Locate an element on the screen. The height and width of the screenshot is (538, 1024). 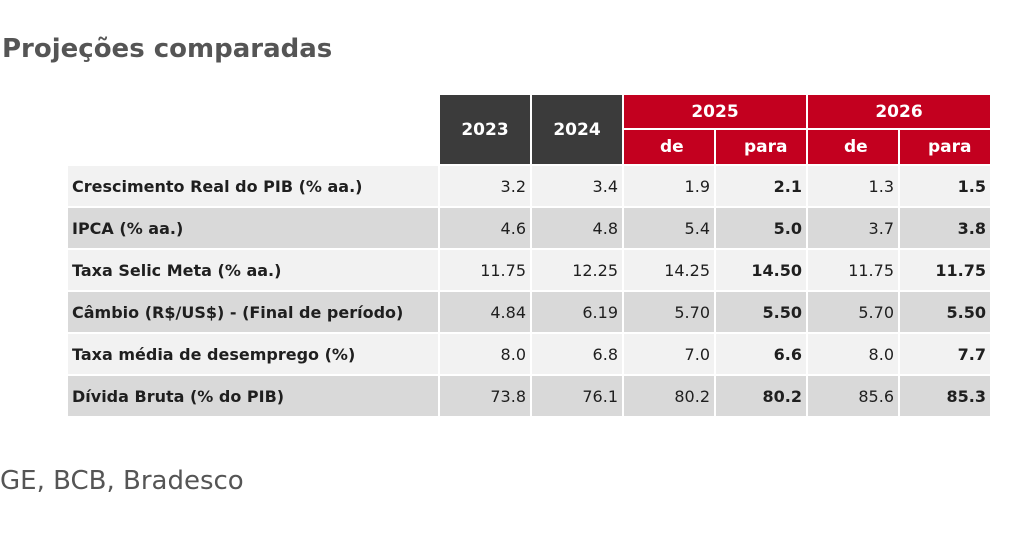
header-year-2025: 2025 is located at coordinates (715, 111).